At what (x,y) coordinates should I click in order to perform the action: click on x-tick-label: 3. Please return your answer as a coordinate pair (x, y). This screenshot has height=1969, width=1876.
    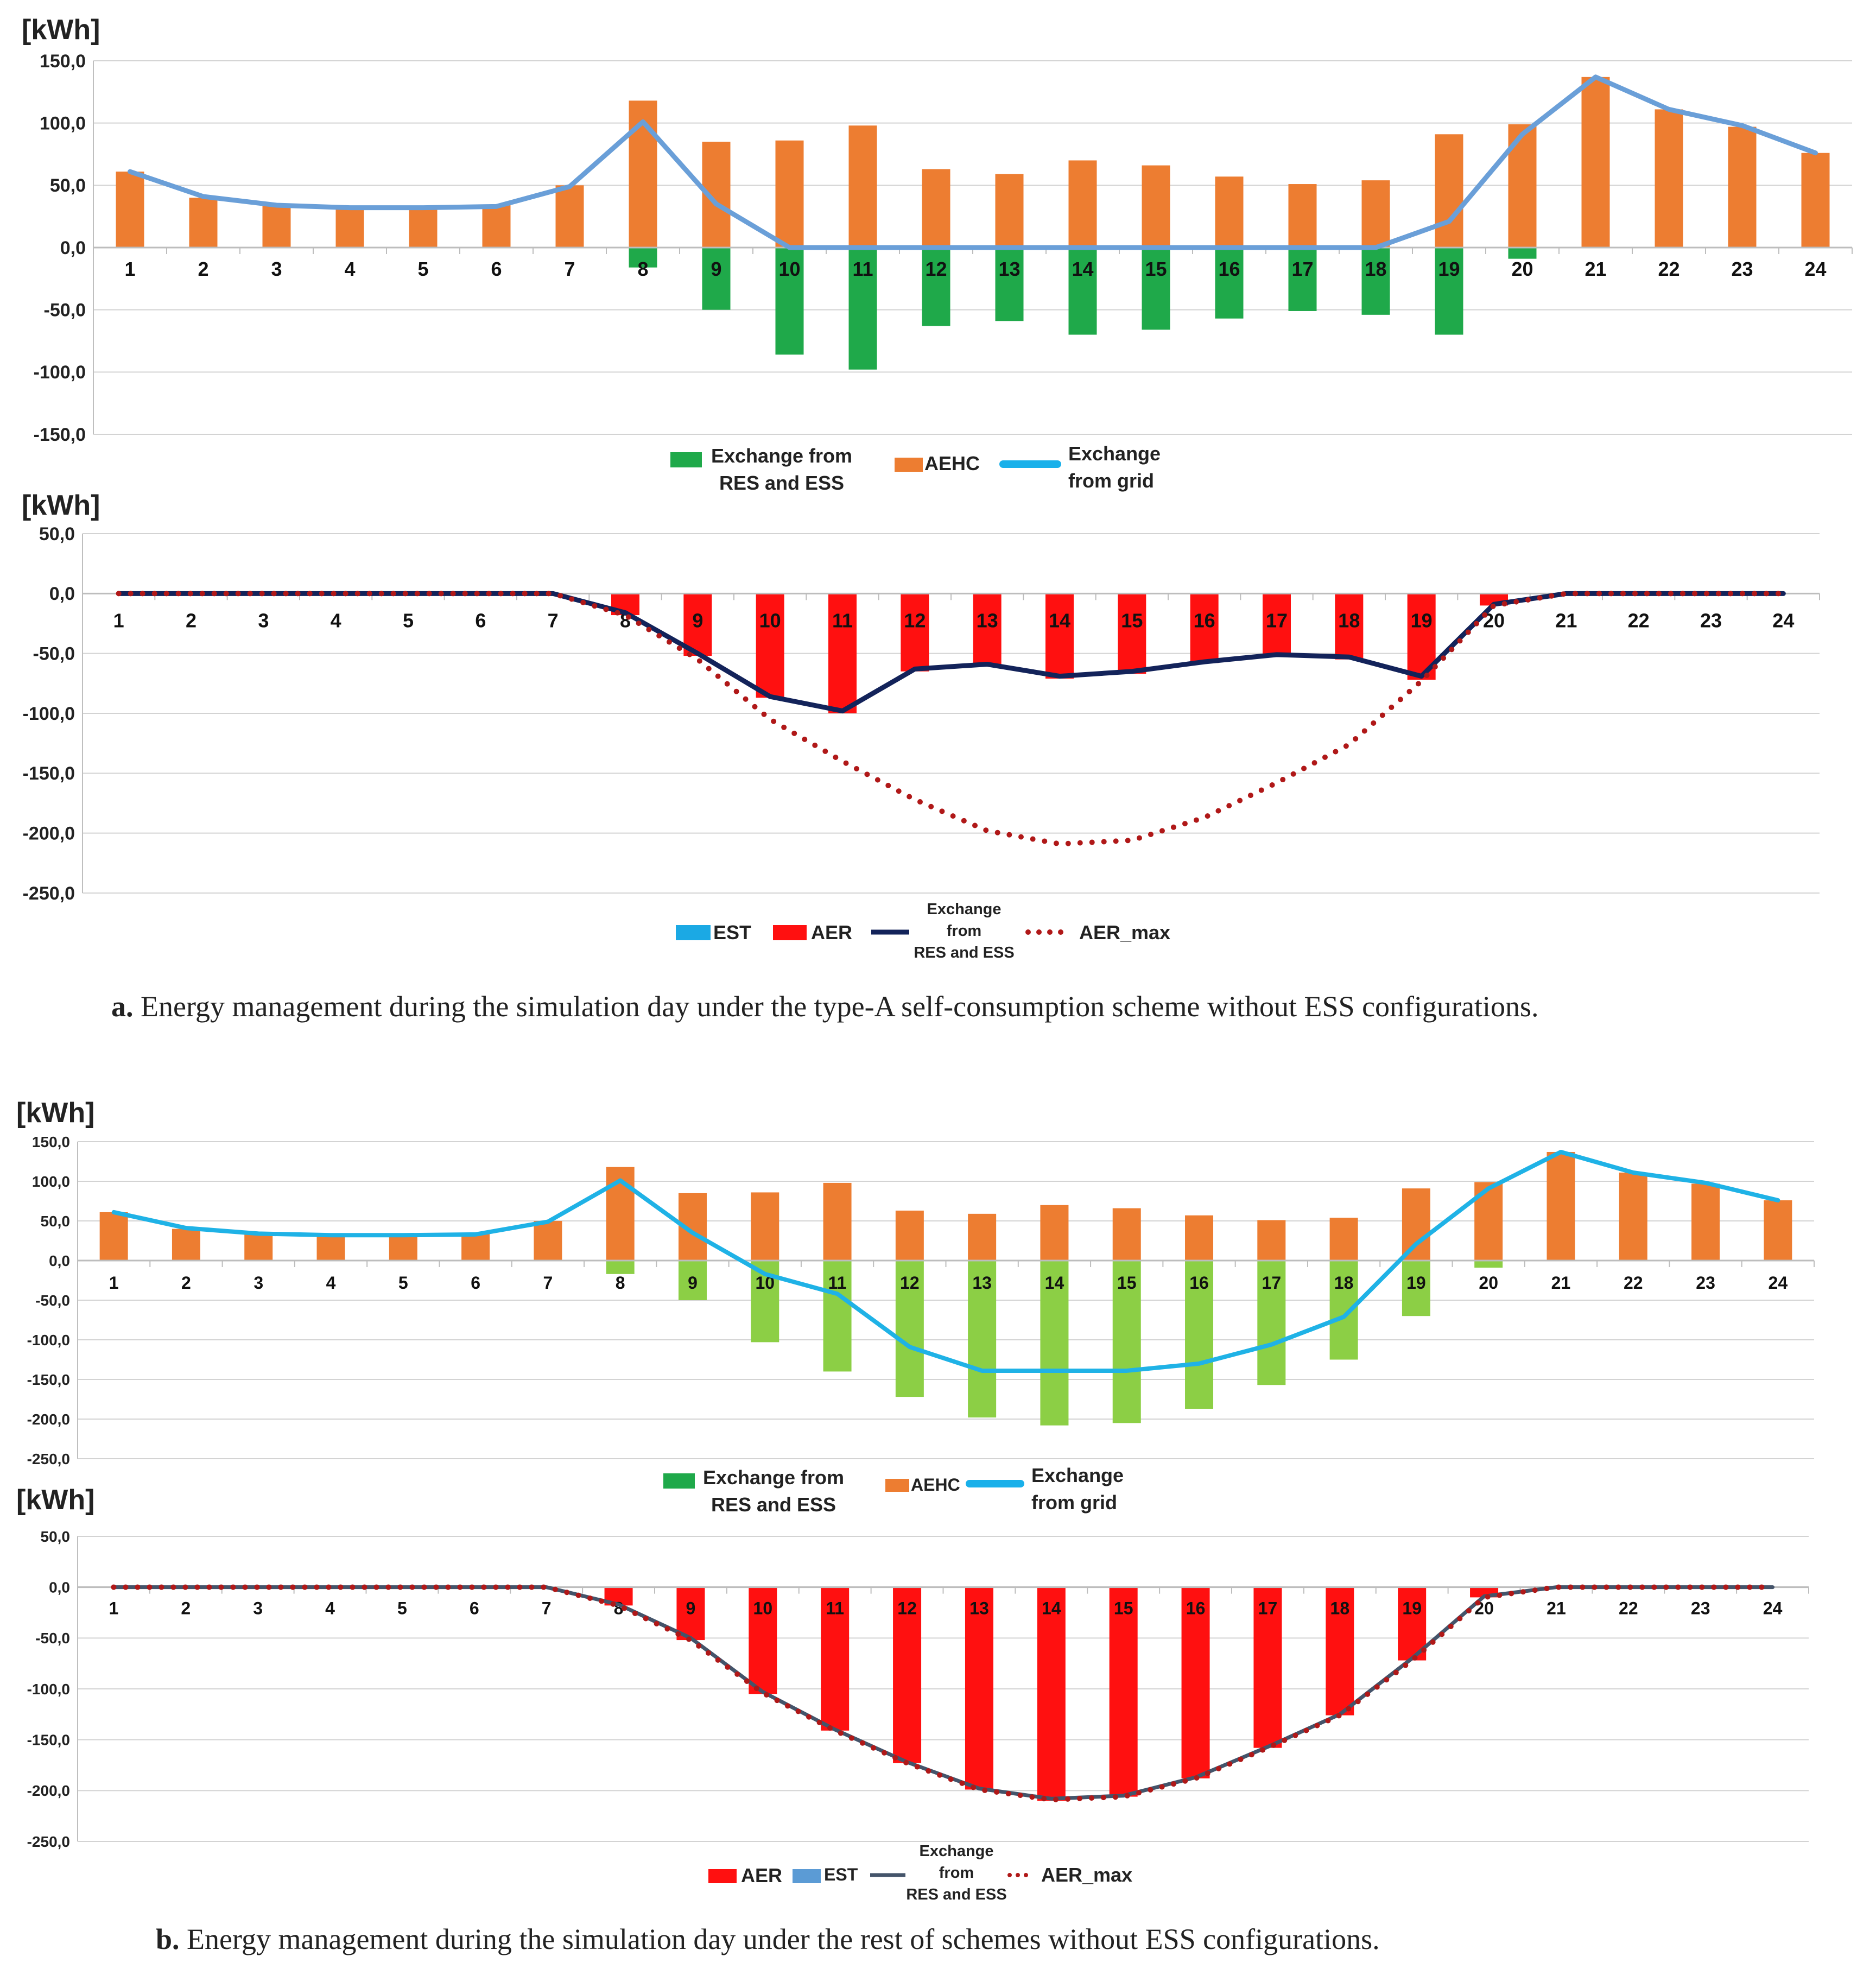
    Looking at the image, I should click on (258, 1608).